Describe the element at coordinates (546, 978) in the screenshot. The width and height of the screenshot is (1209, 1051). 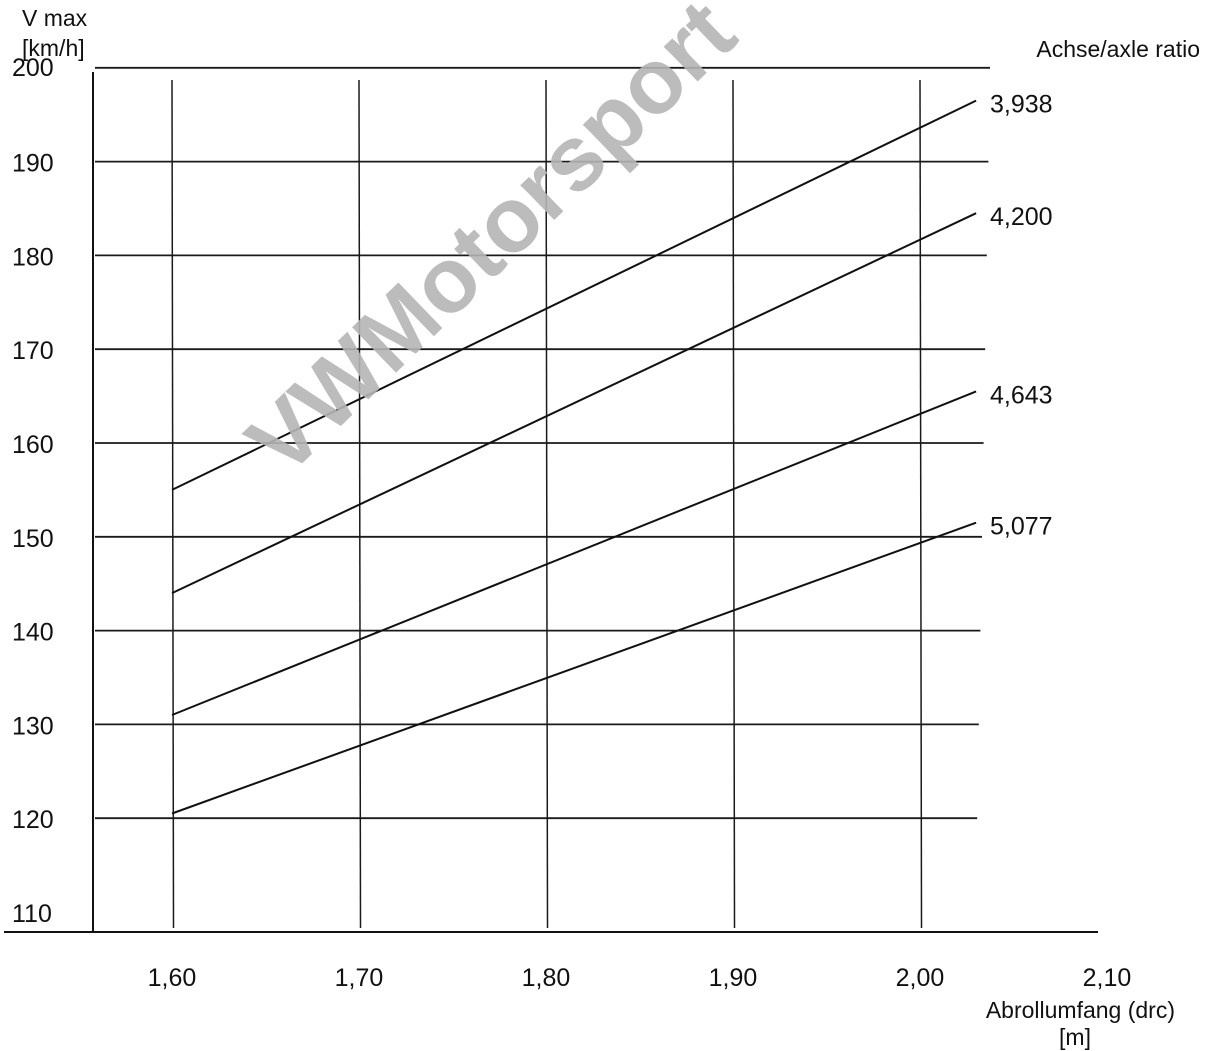
I see `x-tick-label-1,80: 1,80` at that location.